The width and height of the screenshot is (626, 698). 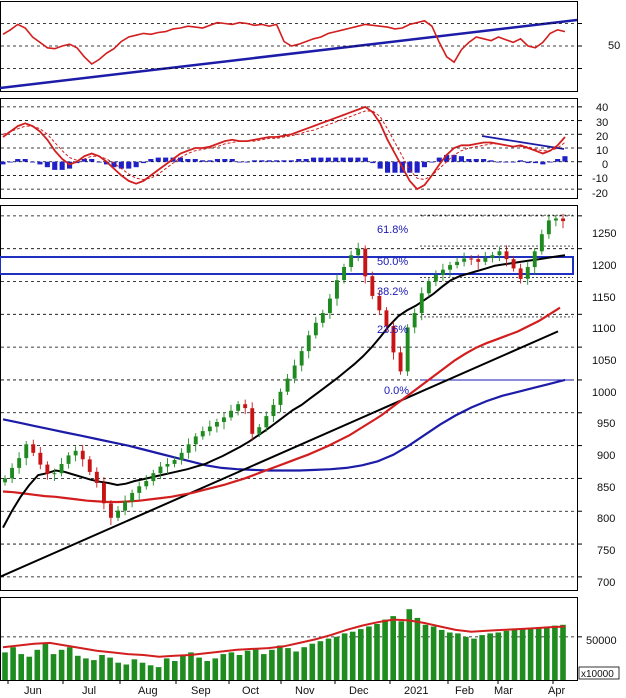 I want to click on macd-tick: 40, so click(x=602, y=108).